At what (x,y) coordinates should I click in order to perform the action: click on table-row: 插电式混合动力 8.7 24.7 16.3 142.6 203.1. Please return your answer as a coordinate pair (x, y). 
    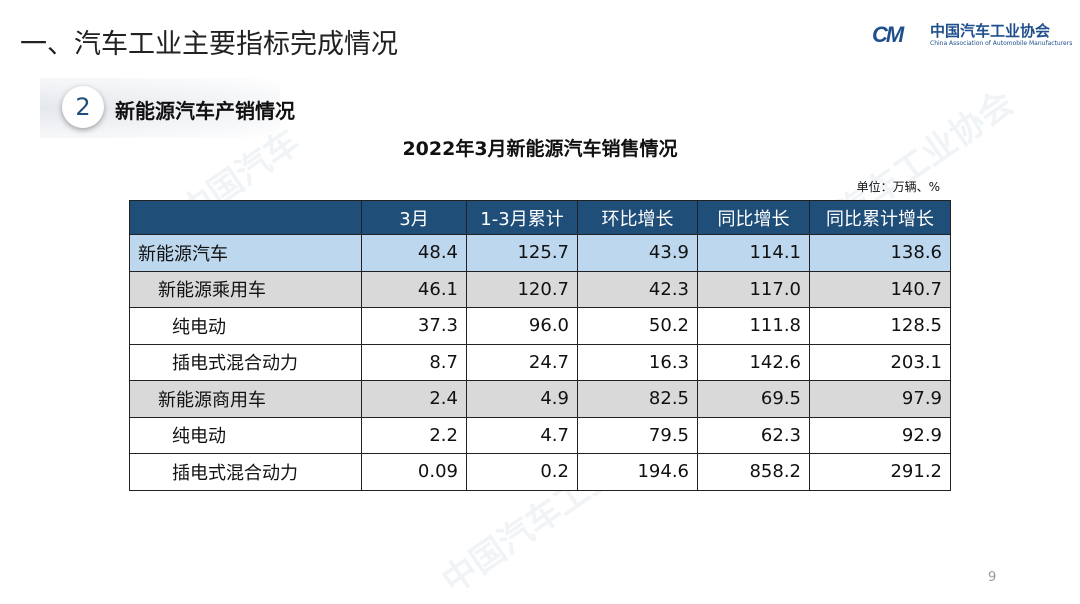
    Looking at the image, I should click on (540, 362).